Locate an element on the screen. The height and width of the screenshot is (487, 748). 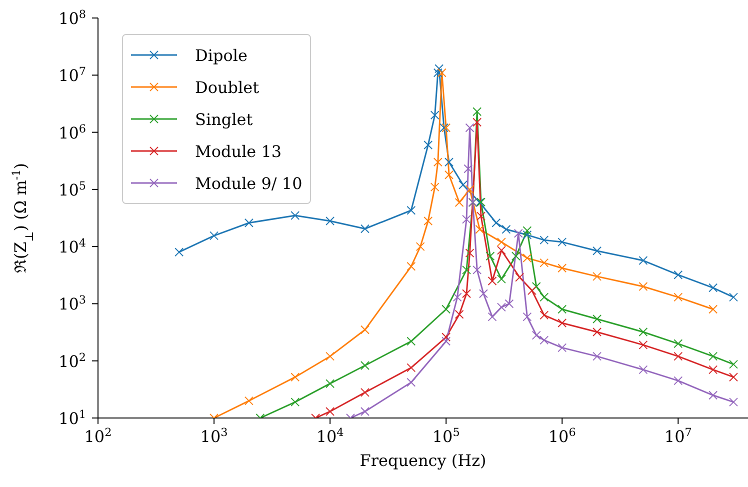
legend-label: Module 9/ 10 is located at coordinates (248, 183).